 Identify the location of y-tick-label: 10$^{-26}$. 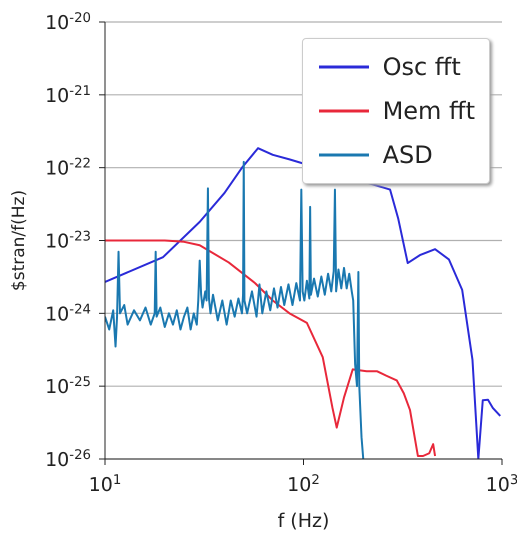
(68, 459).